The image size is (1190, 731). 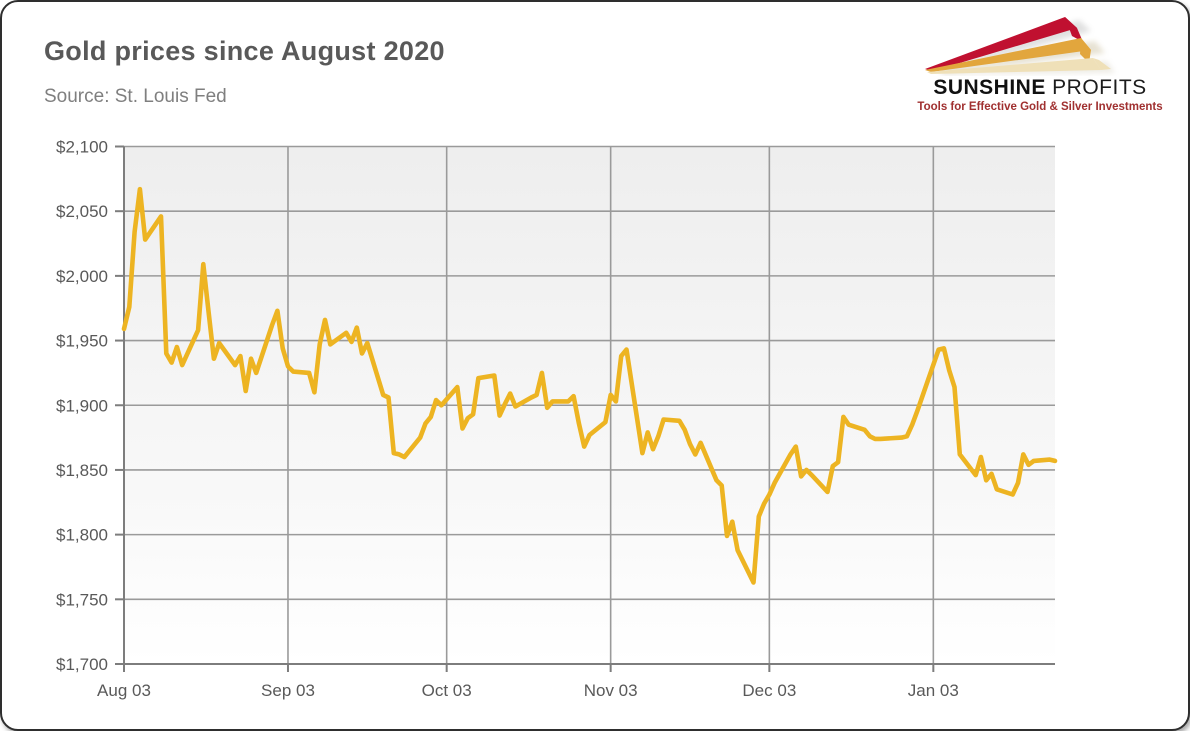 What do you see at coordinates (1007, 55) in the screenshot?
I see `logo-gold-ray` at bounding box center [1007, 55].